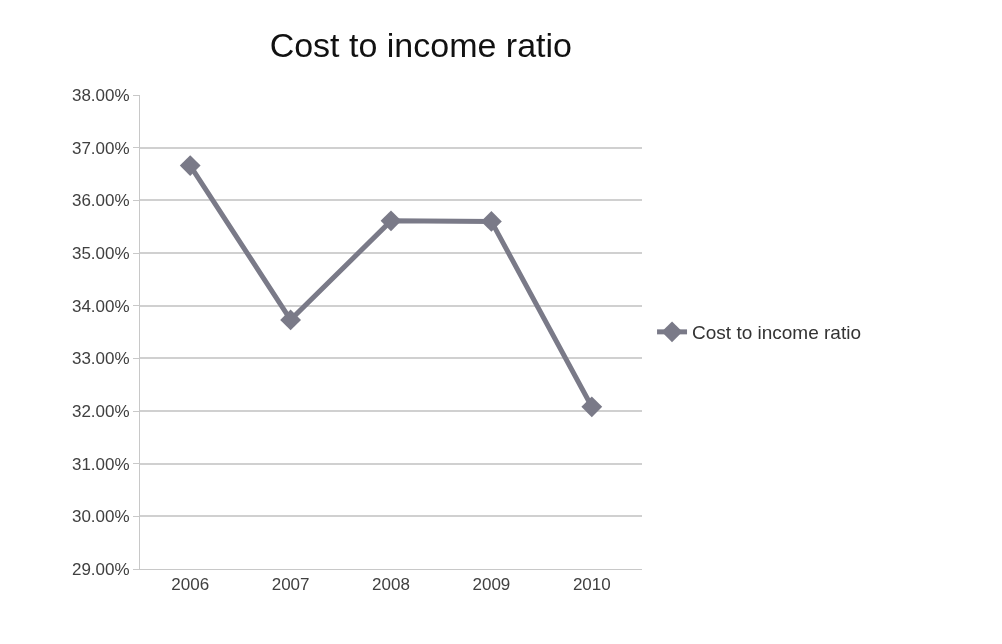  I want to click on x-tick-label: 2007, so click(290, 585).